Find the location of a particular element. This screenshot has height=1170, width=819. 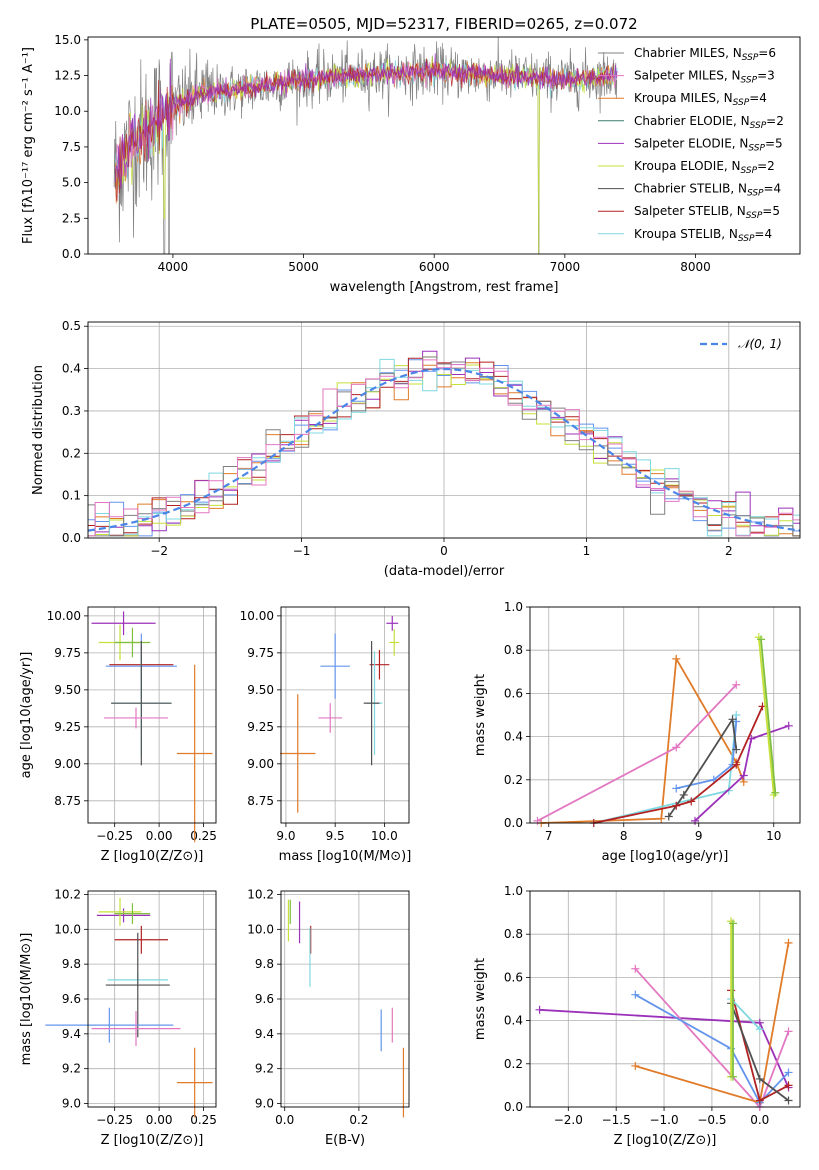

legend-label: 𝒩(0, 1) is located at coordinates (760, 344).